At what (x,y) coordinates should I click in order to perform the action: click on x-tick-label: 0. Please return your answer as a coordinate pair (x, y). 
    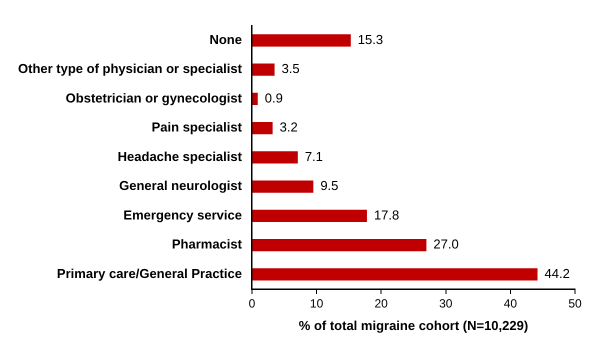
    Looking at the image, I should click on (252, 303).